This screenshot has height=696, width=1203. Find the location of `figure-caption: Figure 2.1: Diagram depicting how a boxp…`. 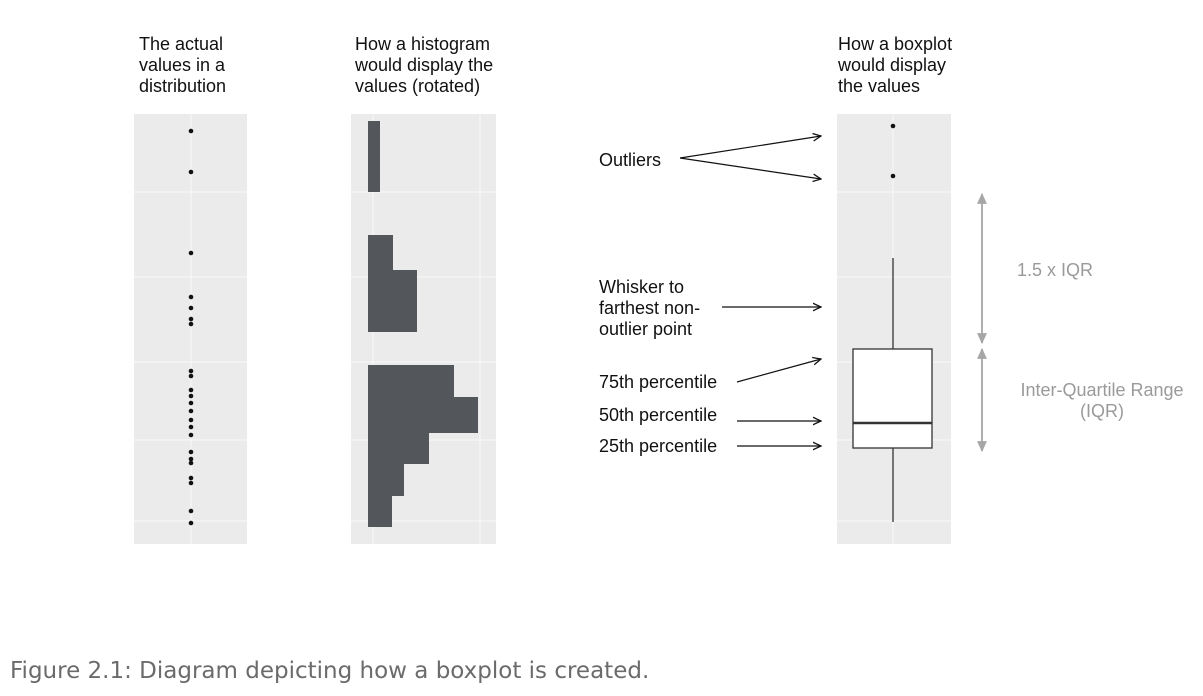

figure-caption: Figure 2.1: Diagram depicting how a boxp… is located at coordinates (330, 671).